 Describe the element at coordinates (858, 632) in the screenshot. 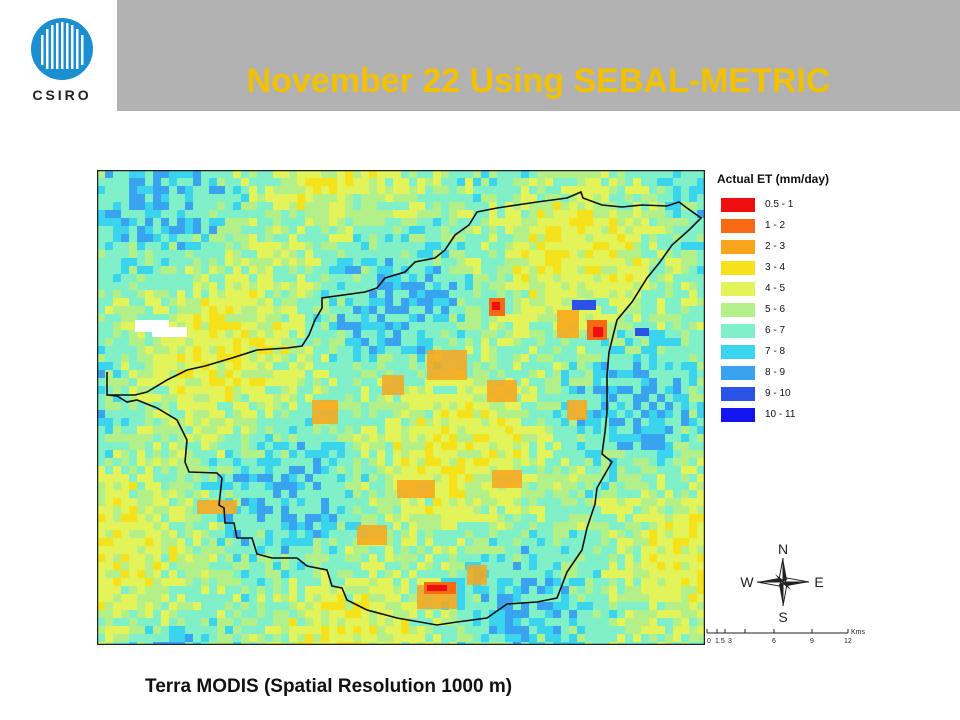

I see `scale-unit: Kms` at that location.